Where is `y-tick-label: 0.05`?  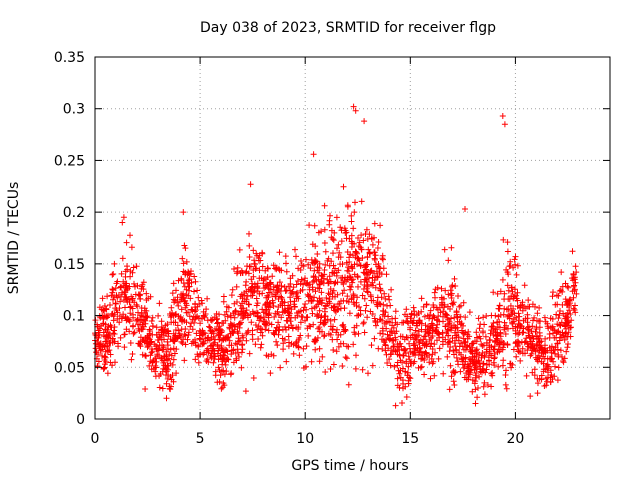
y-tick-label: 0.05 is located at coordinates (69, 368).